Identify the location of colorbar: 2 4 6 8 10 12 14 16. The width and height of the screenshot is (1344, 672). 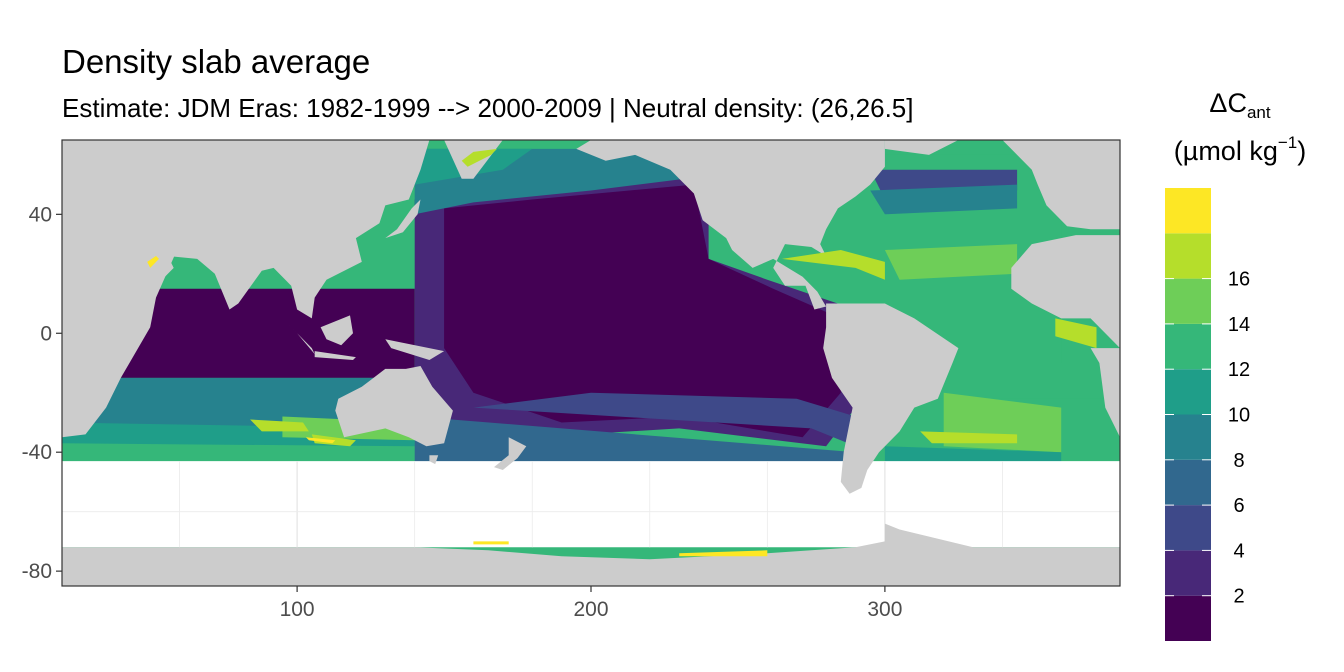
(1207, 414).